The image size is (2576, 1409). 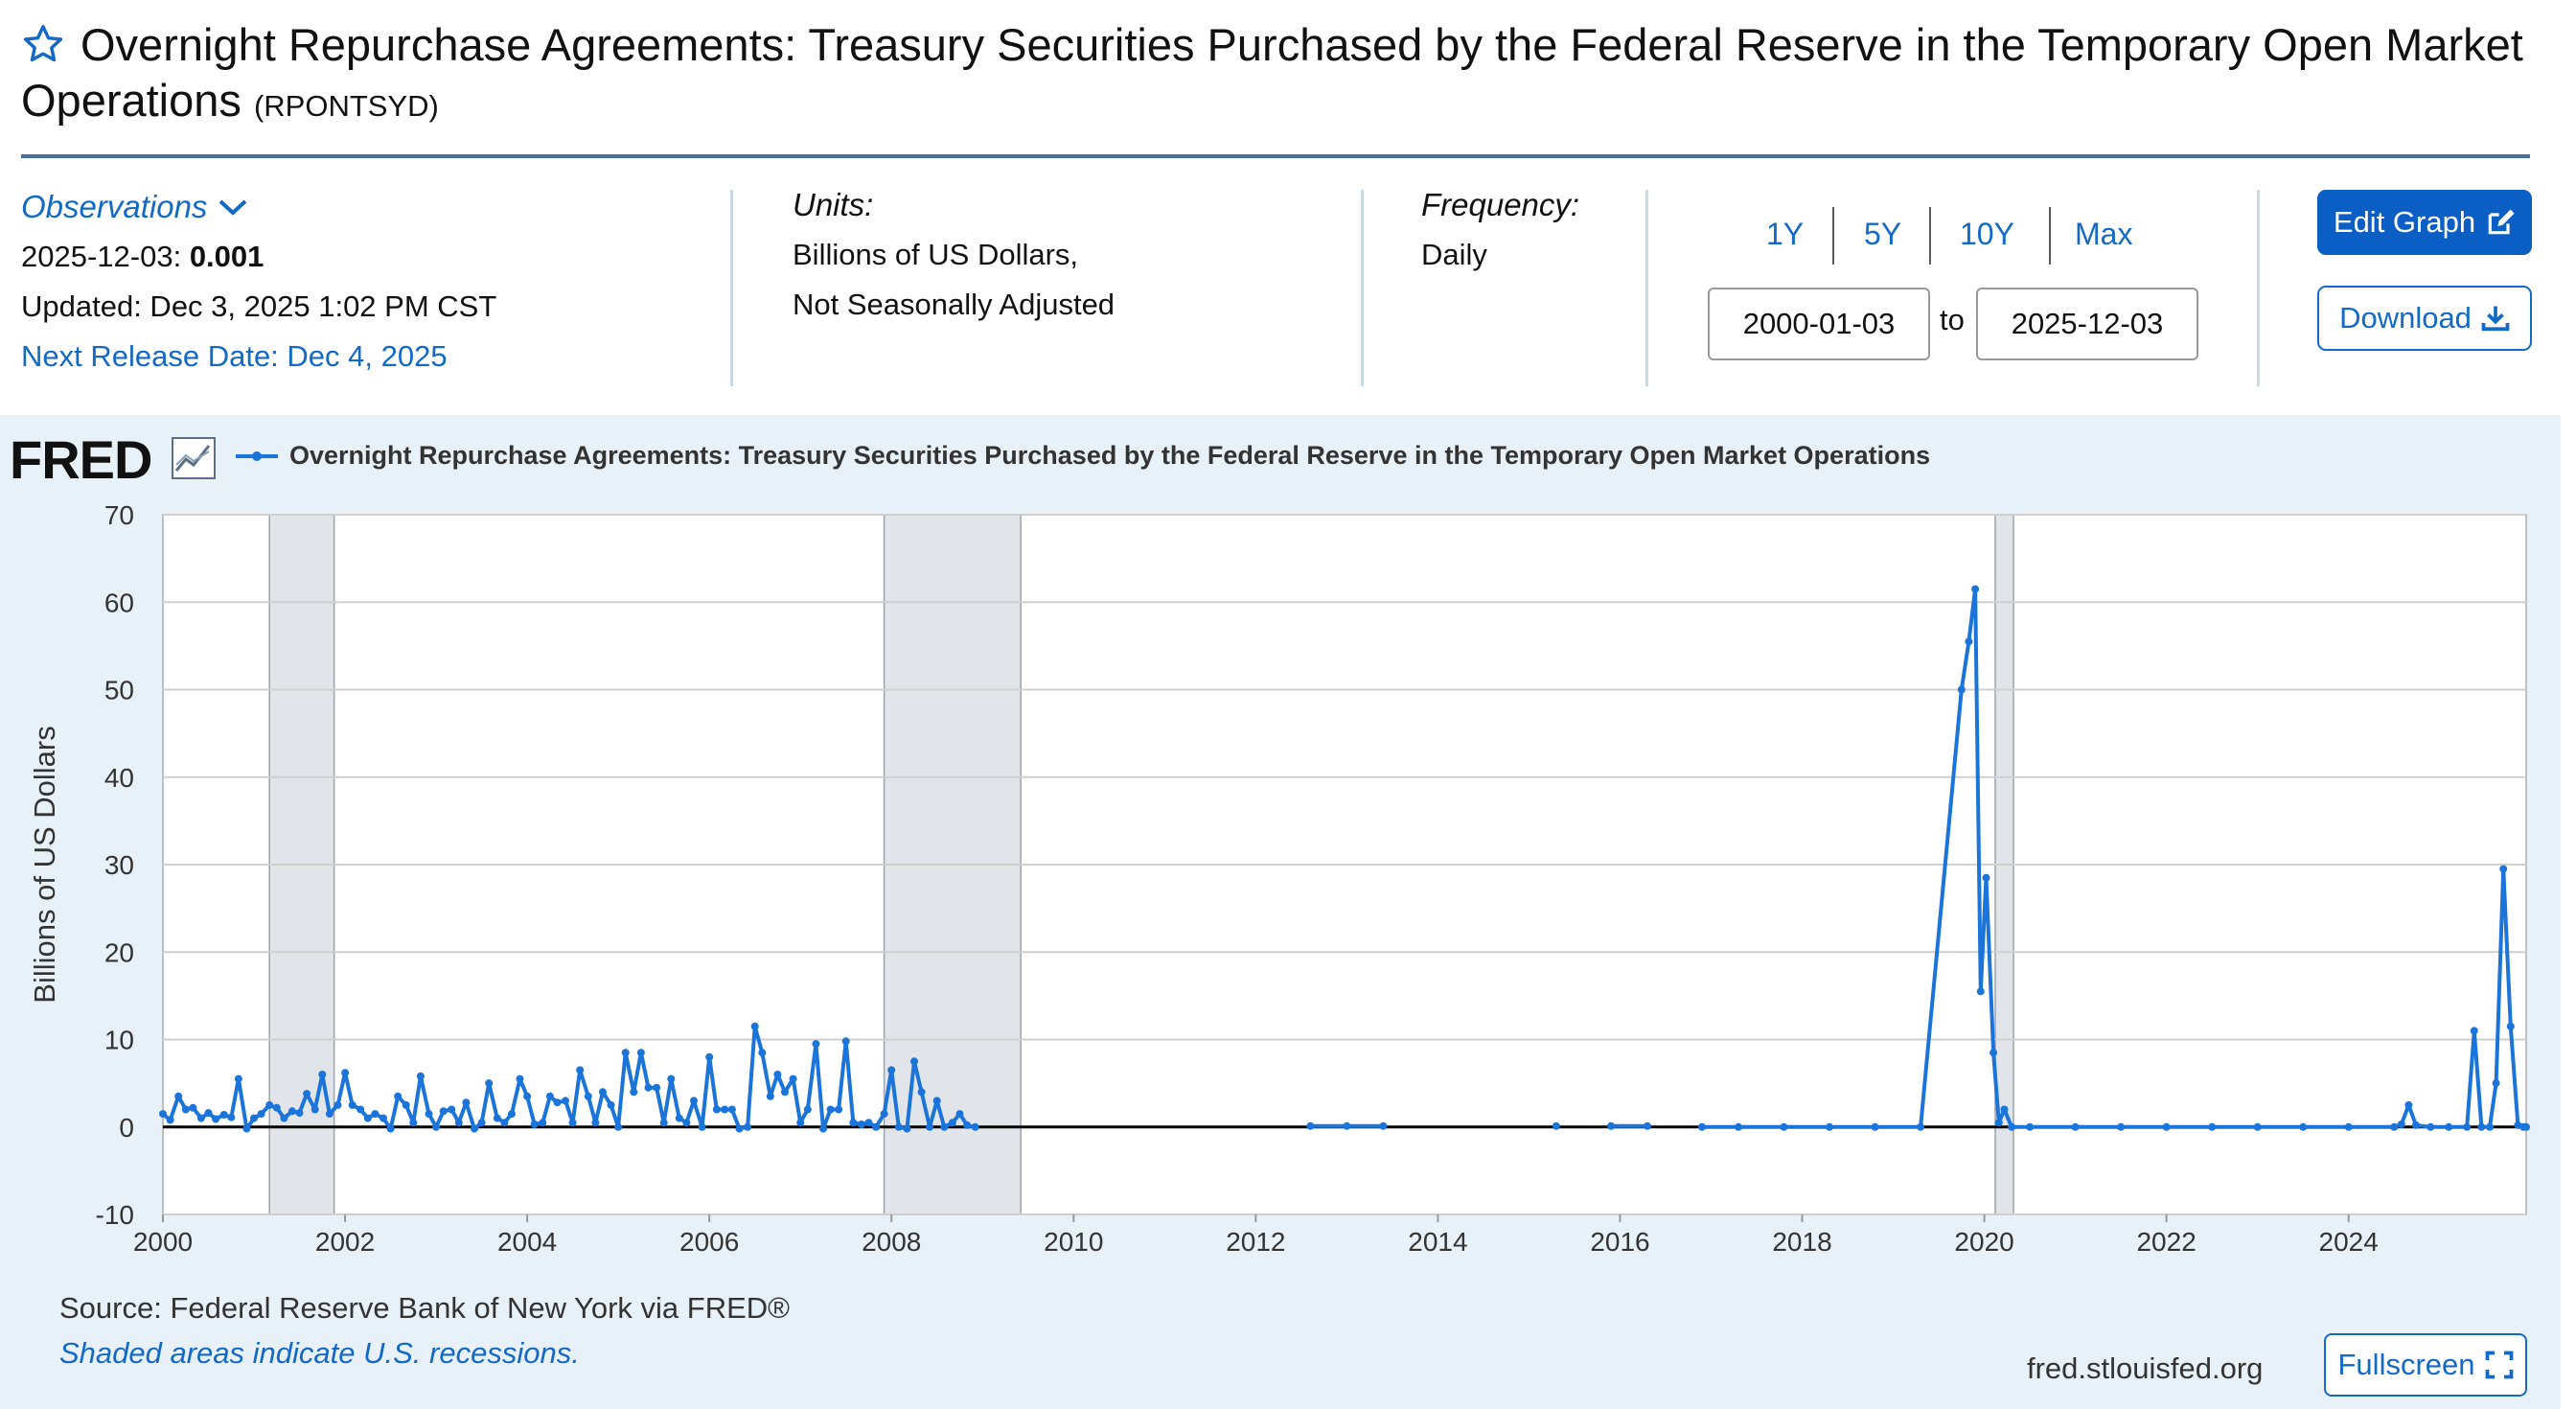 What do you see at coordinates (43, 44) in the screenshot?
I see `star-icon` at bounding box center [43, 44].